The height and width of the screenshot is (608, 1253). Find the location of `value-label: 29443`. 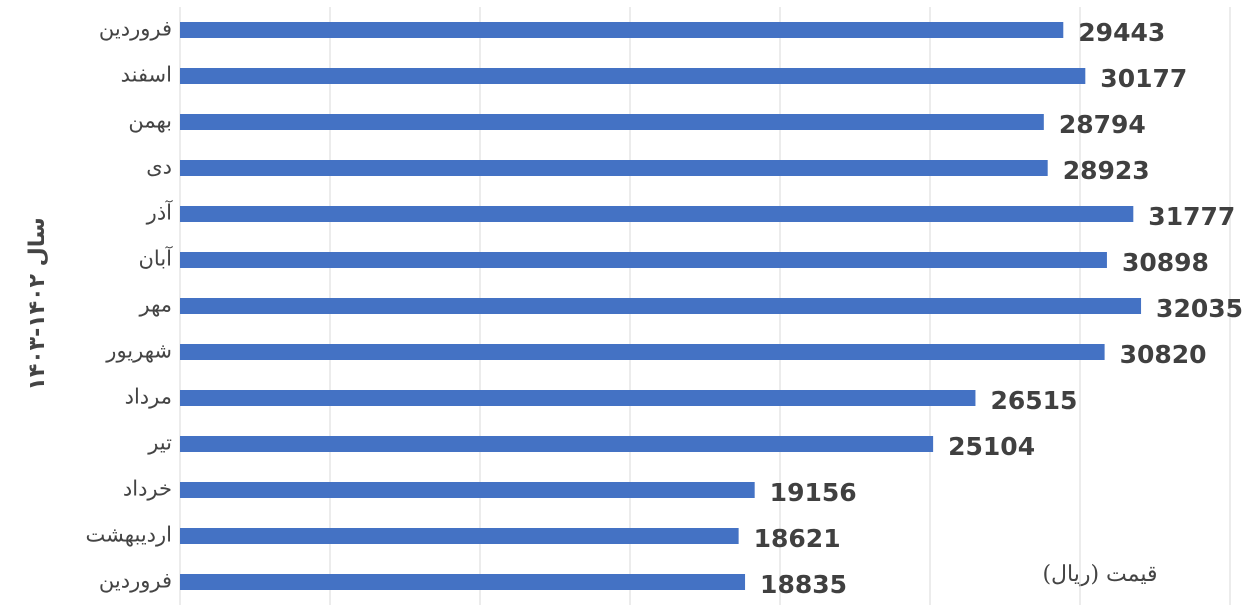

value-label: 29443 is located at coordinates (1121, 32).